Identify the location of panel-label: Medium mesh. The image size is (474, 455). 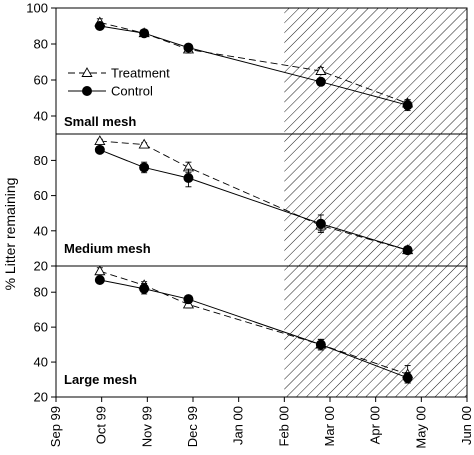
(107, 248).